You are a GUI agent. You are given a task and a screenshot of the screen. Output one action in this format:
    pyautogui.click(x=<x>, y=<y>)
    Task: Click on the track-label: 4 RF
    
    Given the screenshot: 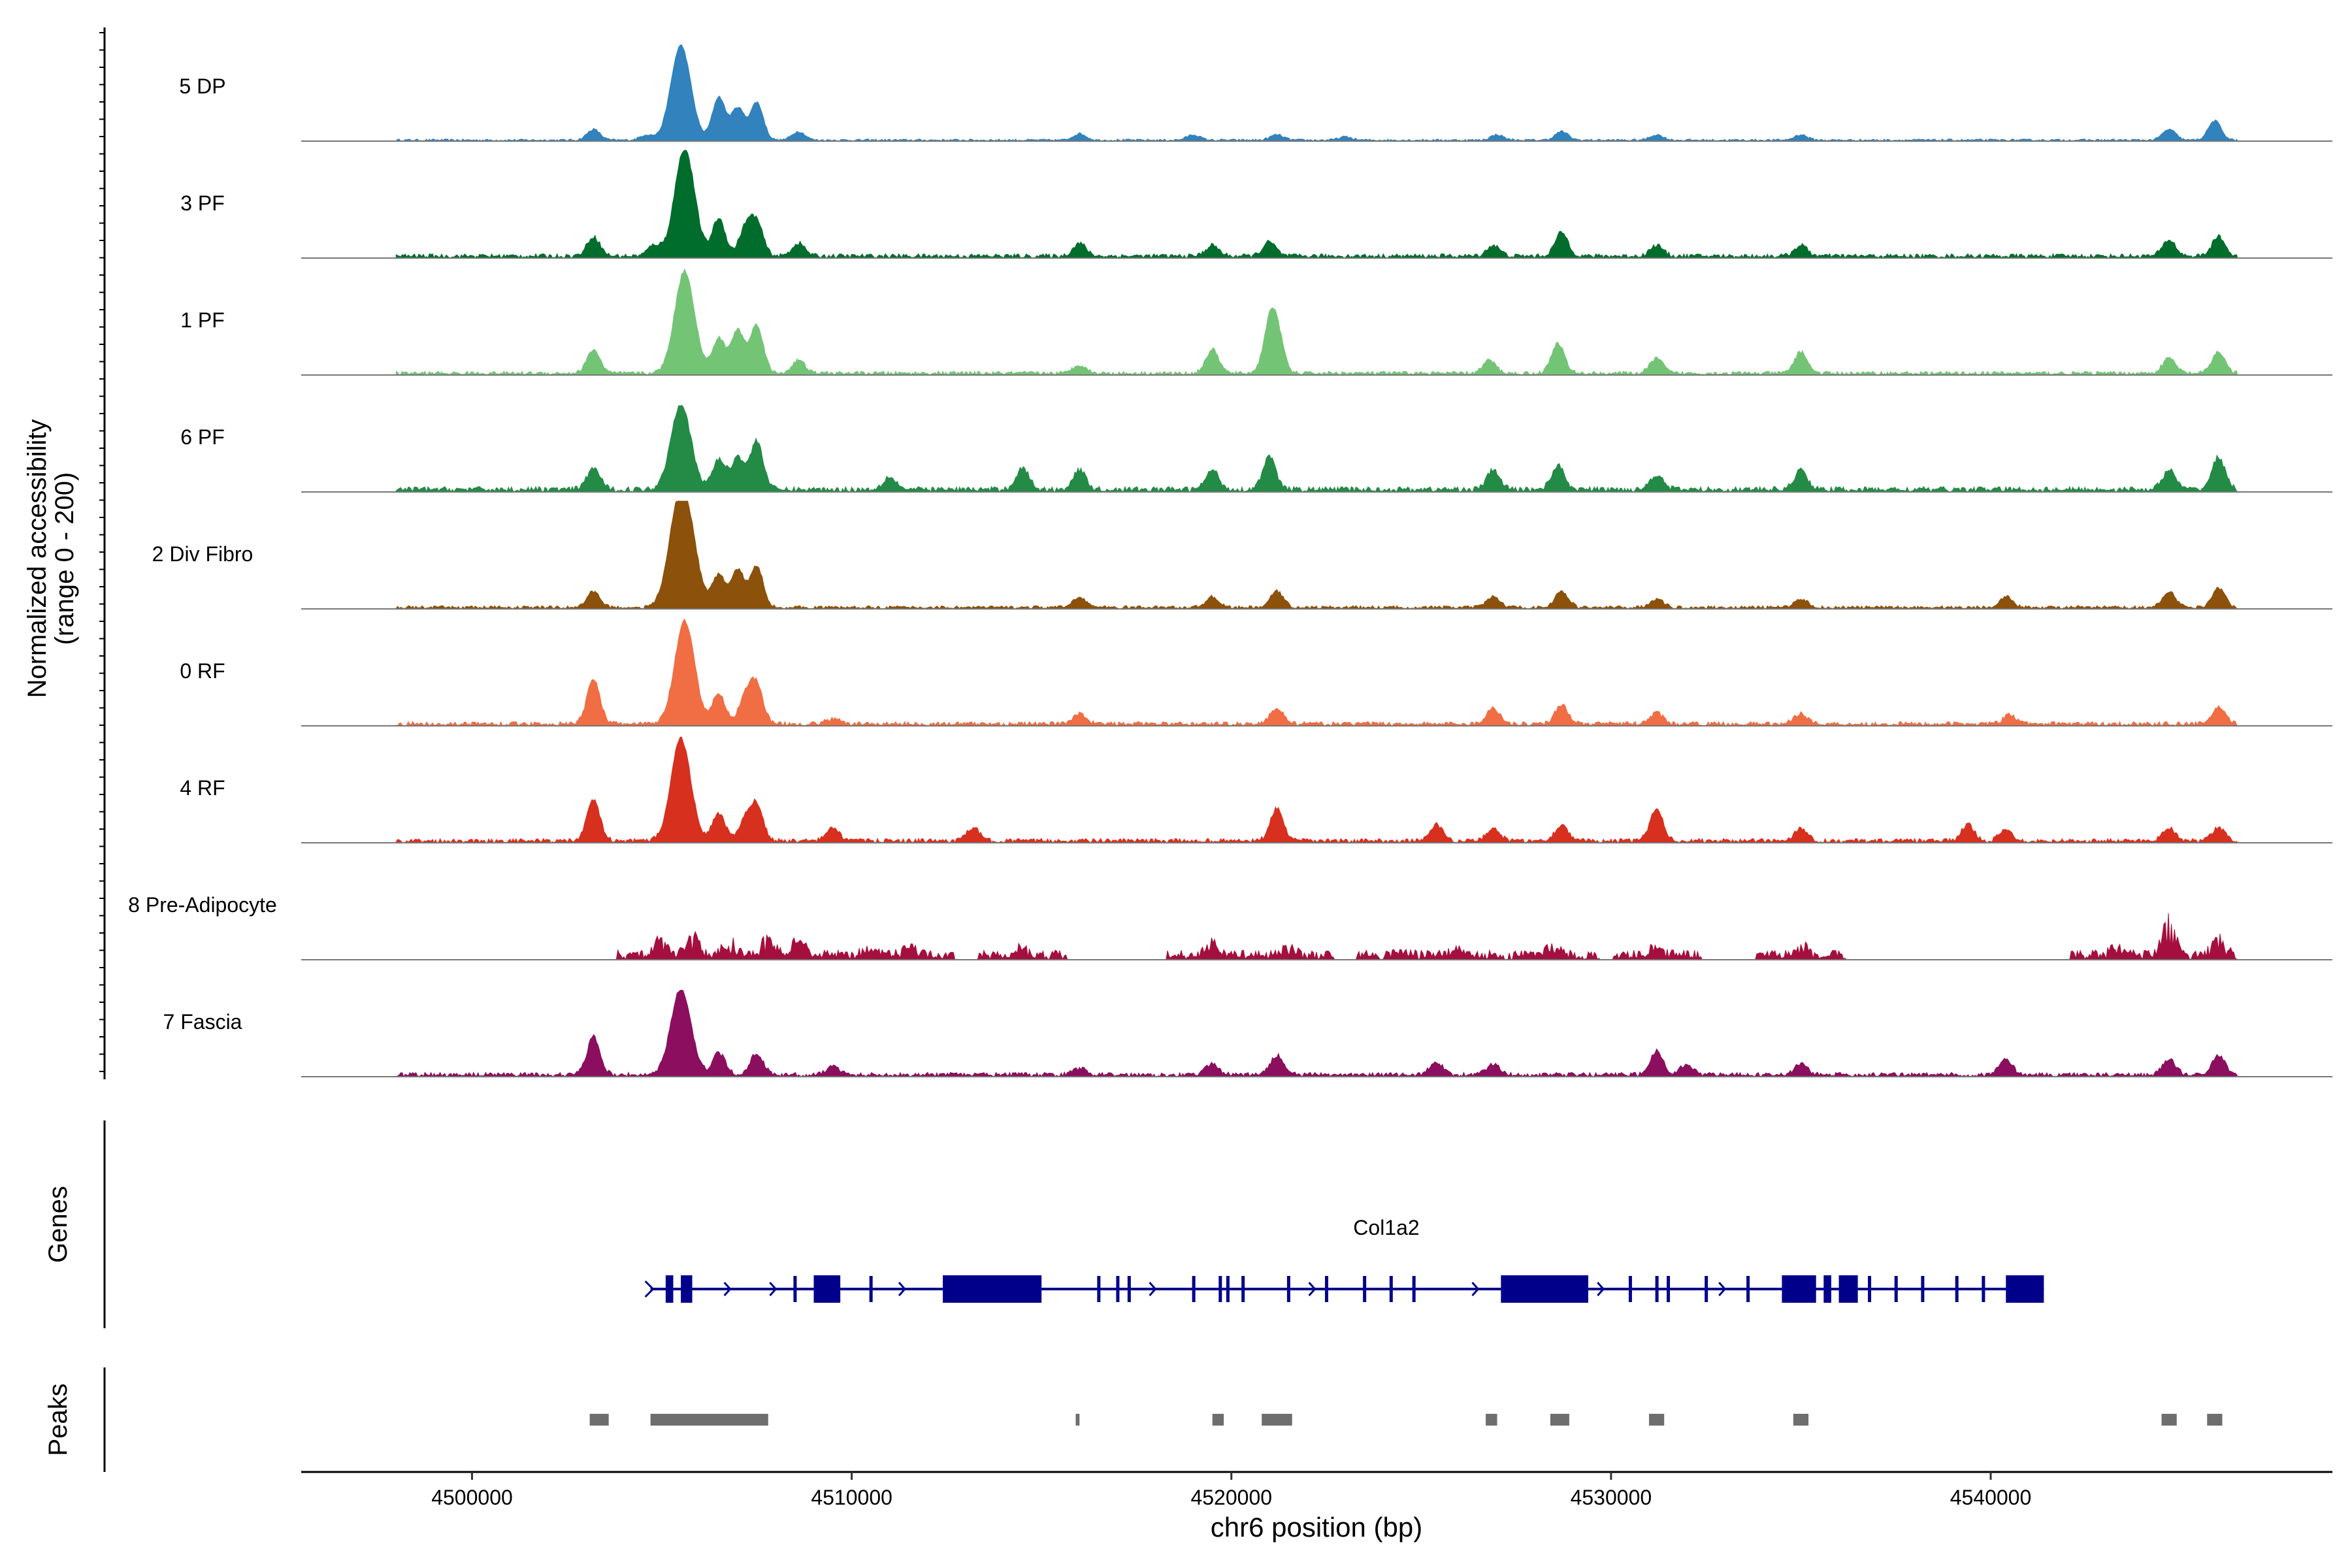 What is the action you would take?
    pyautogui.click(x=202, y=788)
    